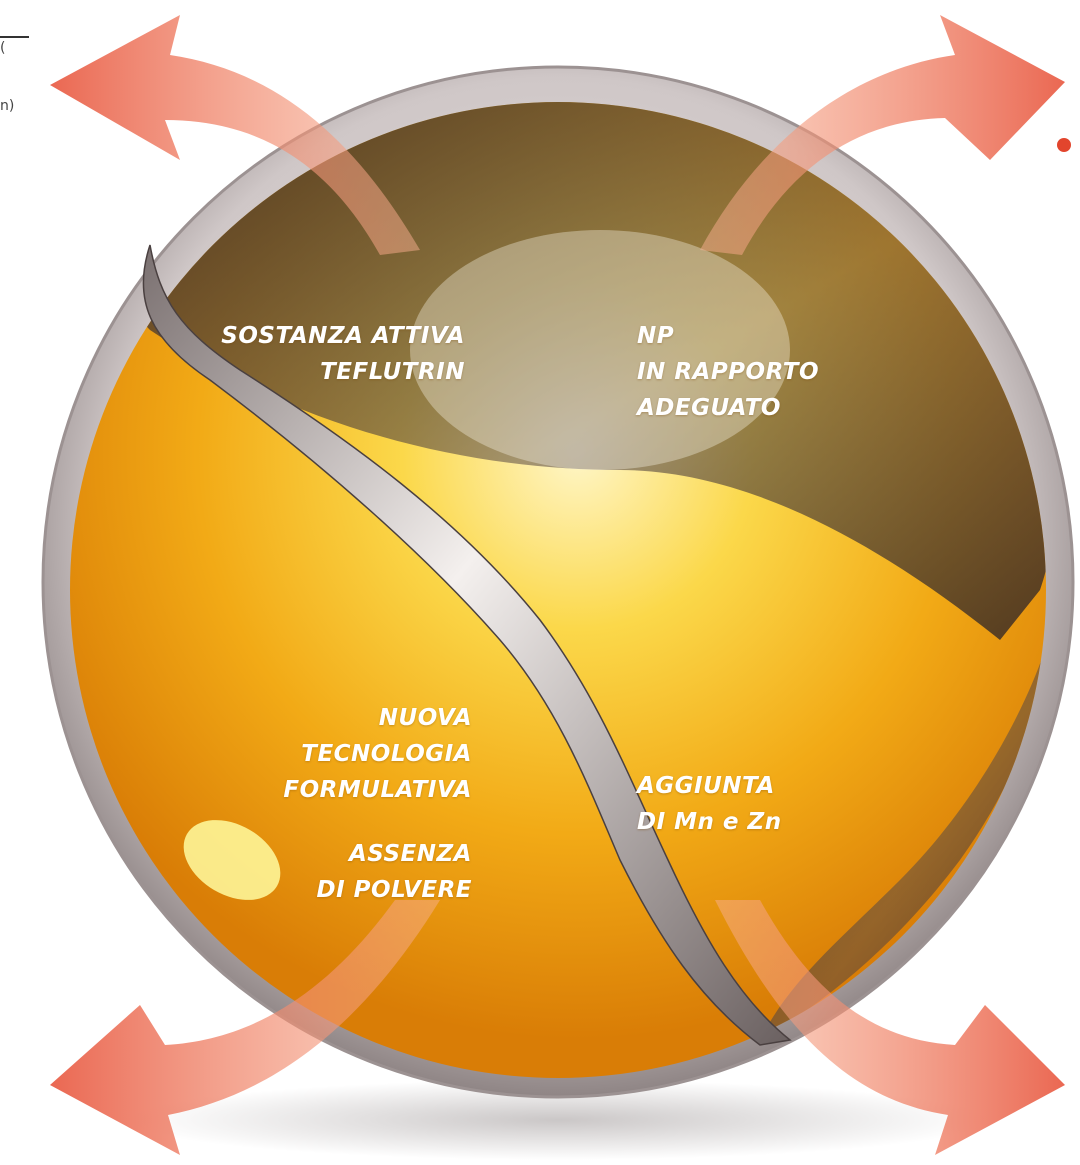 This screenshot has height=1165, width=1080. Describe the element at coordinates (377, 790) in the screenshot. I see `label-line: FORMULATIVA` at that location.